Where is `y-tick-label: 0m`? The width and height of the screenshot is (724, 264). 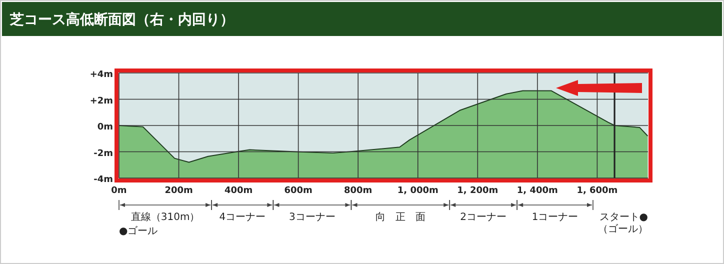 y-tick-label: 0m is located at coordinates (105, 127).